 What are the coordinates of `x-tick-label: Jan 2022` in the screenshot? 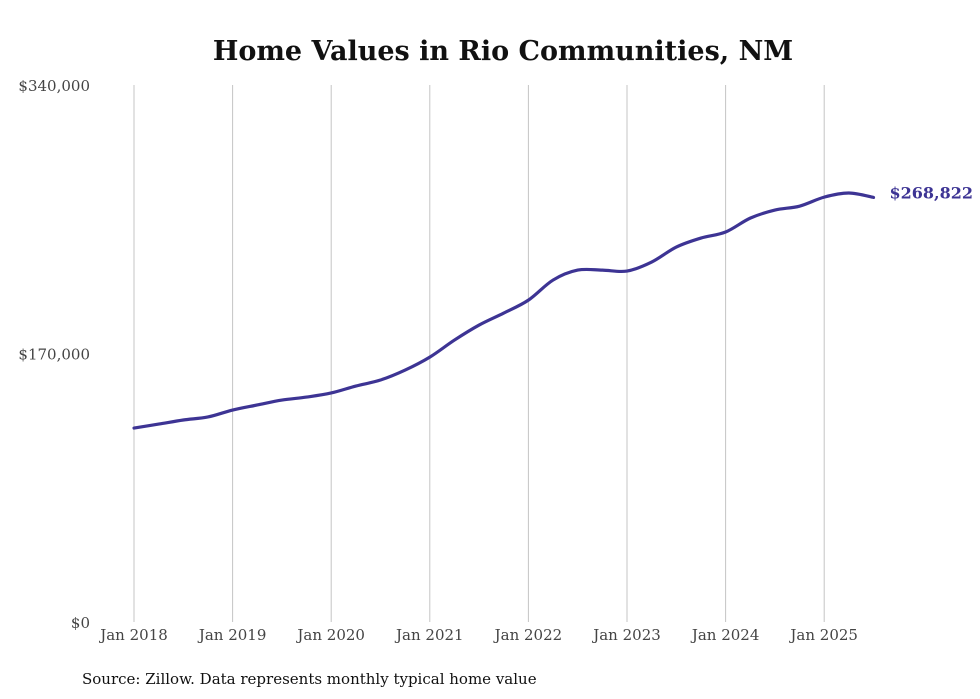 It's located at (528, 635).